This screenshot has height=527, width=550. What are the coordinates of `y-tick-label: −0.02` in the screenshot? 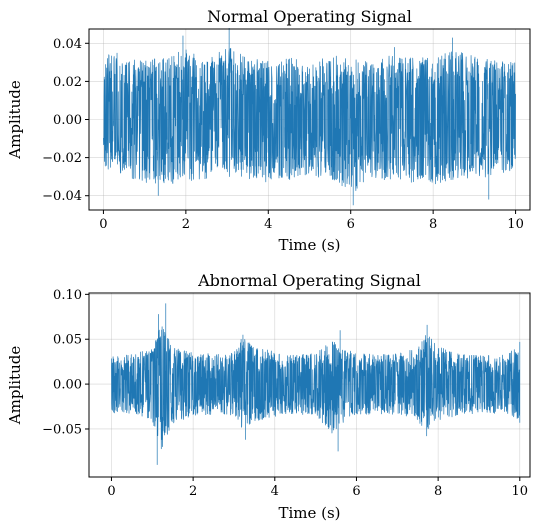 It's located at (62, 158).